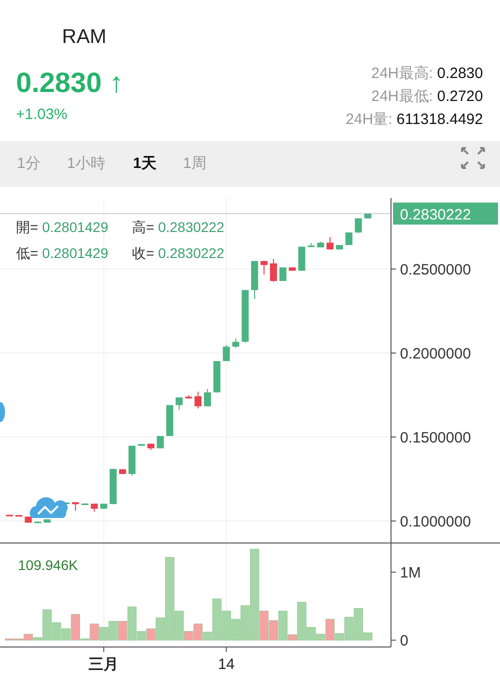 This screenshot has width=500, height=677. I want to click on annotation: 高= 0.2830222, so click(178, 227).